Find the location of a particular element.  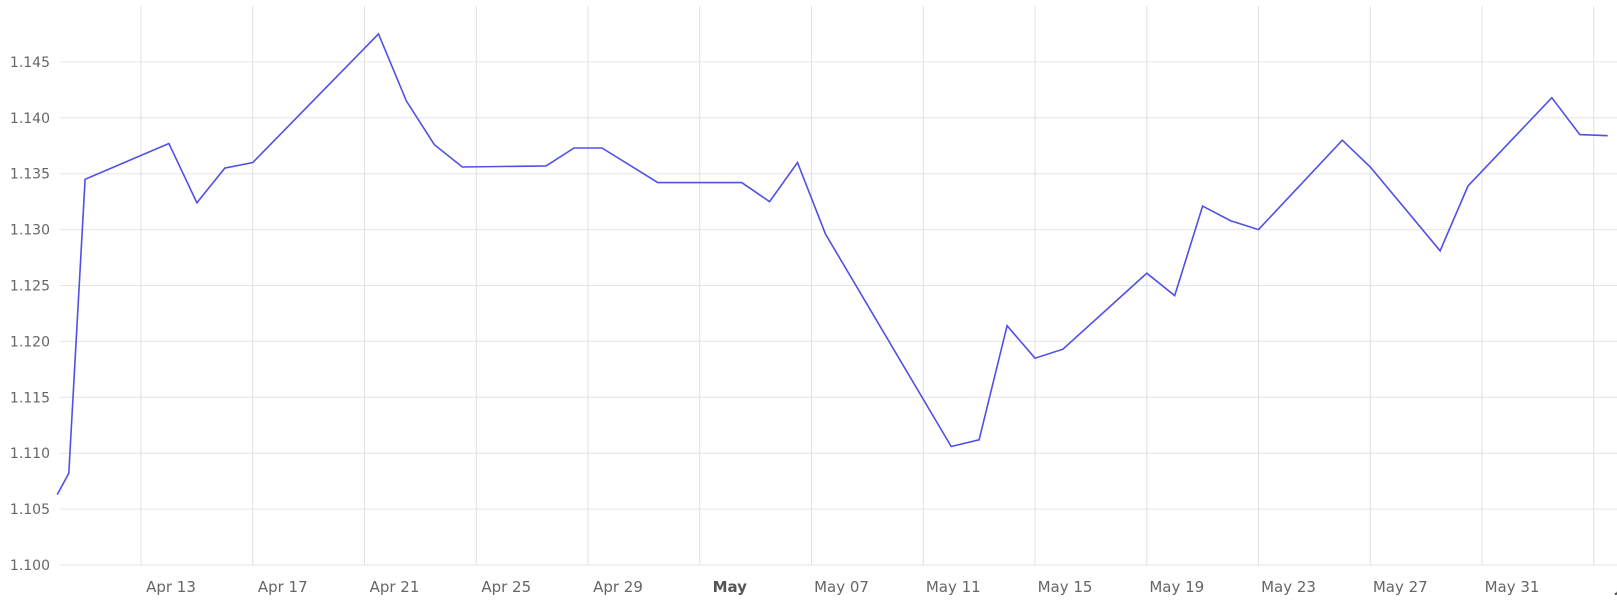

y-tick-label: 1.100 is located at coordinates (30, 566).